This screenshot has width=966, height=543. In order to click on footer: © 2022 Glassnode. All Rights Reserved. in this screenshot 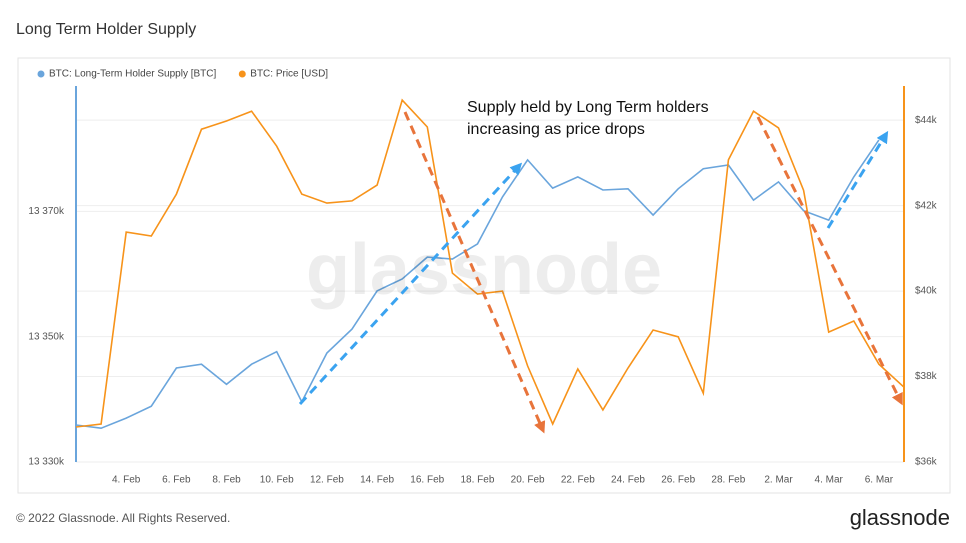, I will do `click(123, 518)`.